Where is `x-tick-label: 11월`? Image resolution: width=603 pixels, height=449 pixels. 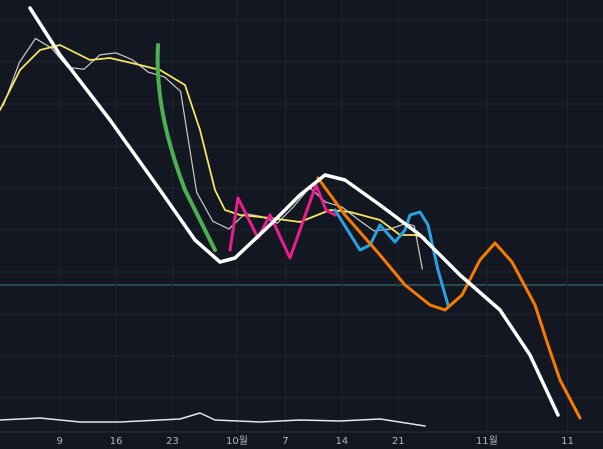 x-tick-label: 11월 is located at coordinates (487, 441).